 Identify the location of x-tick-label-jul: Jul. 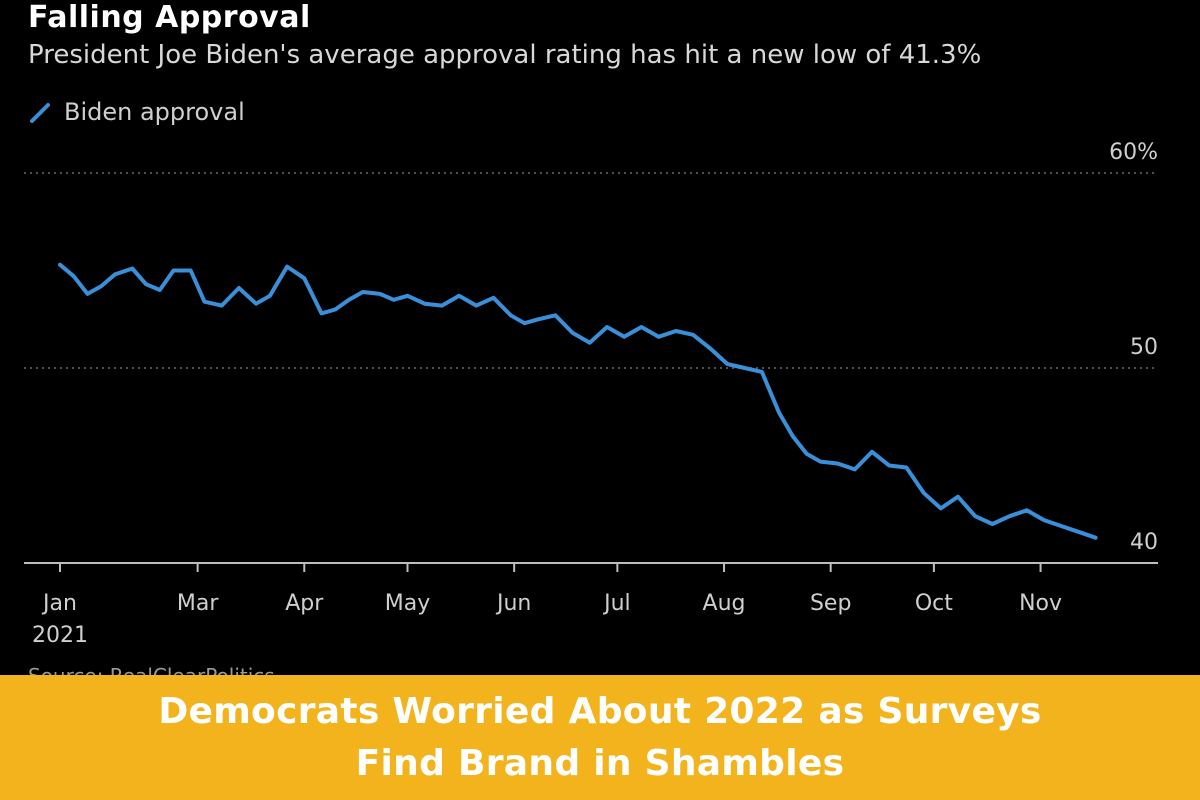
(616, 603).